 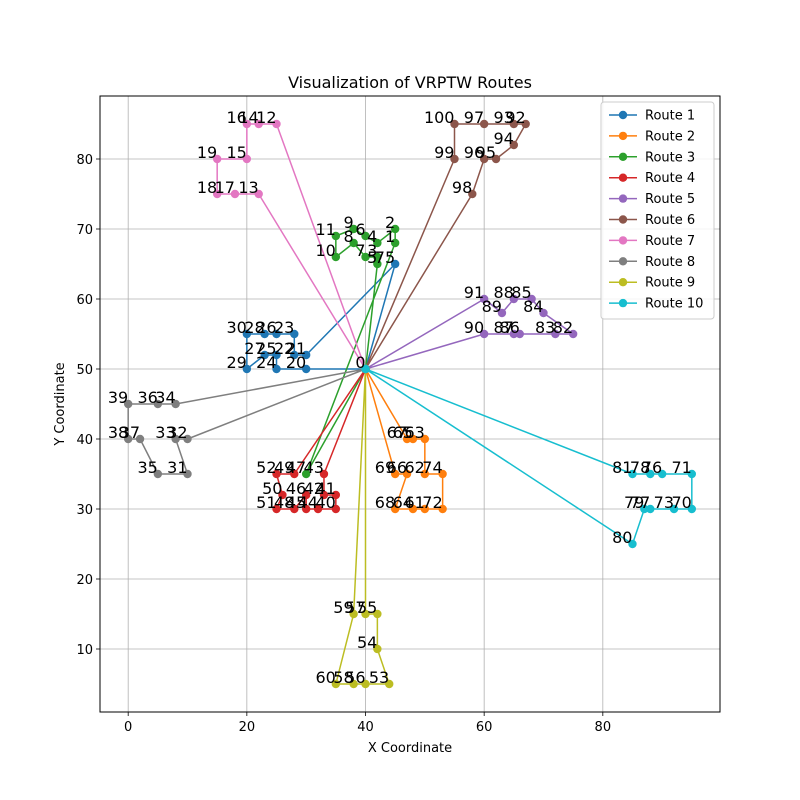 I want to click on node-label: 88, so click(x=503, y=292).